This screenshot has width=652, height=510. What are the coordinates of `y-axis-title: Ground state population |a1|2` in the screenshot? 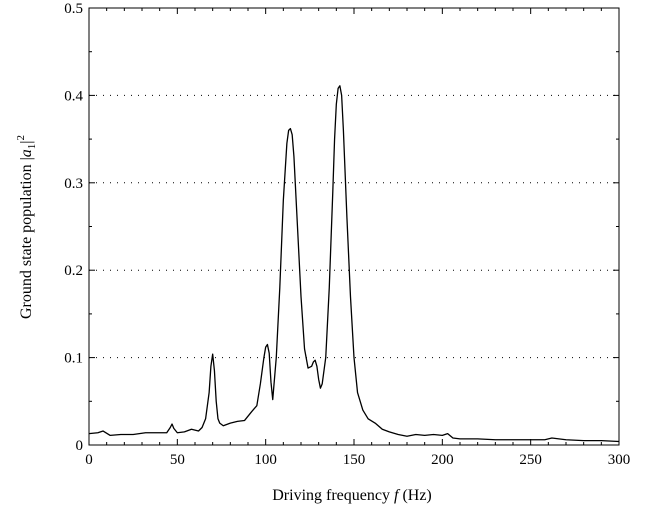 It's located at (26, 227).